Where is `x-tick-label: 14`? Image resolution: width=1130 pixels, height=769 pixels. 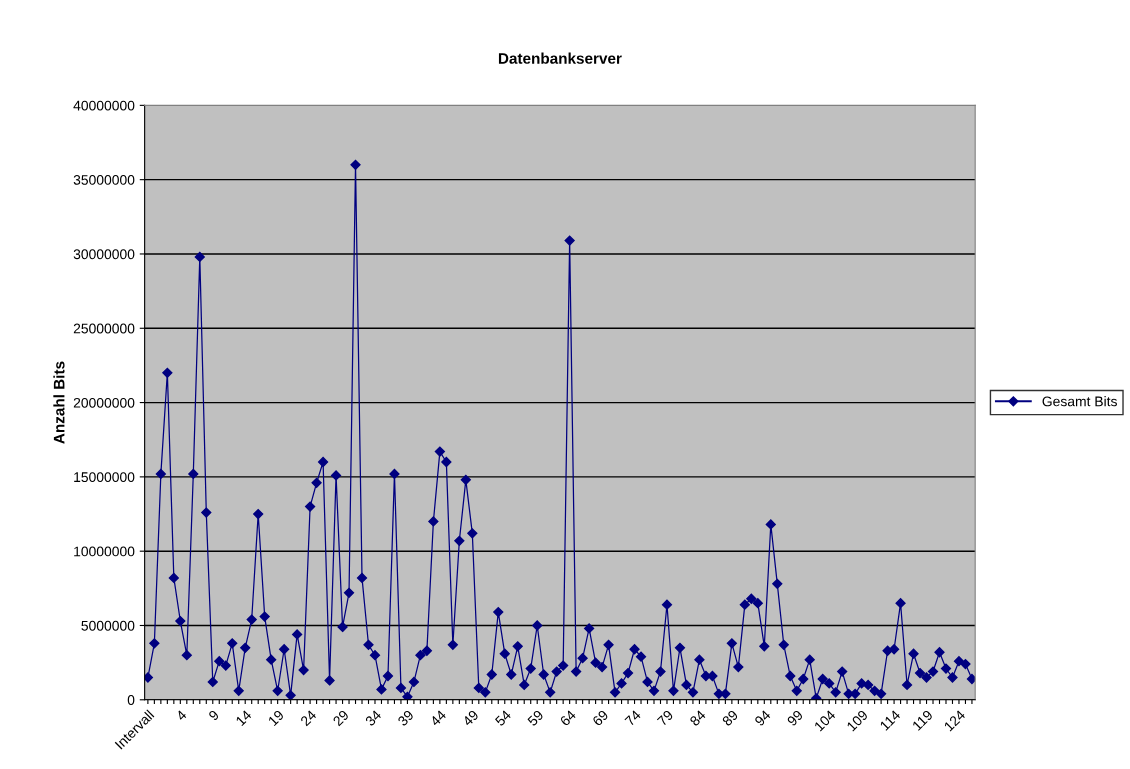 x-tick-label: 14 is located at coordinates (244, 718).